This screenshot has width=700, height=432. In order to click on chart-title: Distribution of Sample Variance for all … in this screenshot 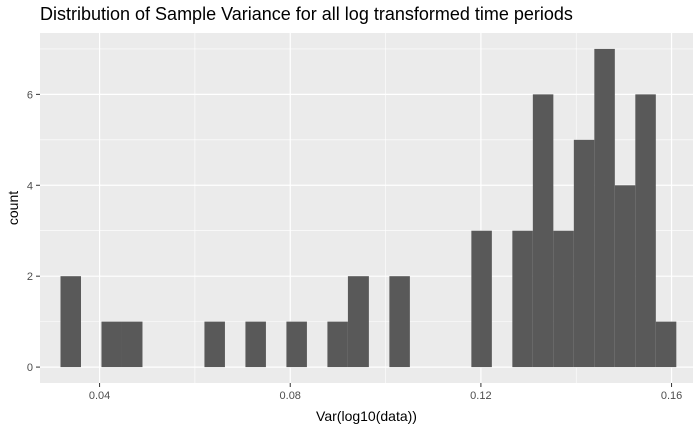, I will do `click(306, 14)`.